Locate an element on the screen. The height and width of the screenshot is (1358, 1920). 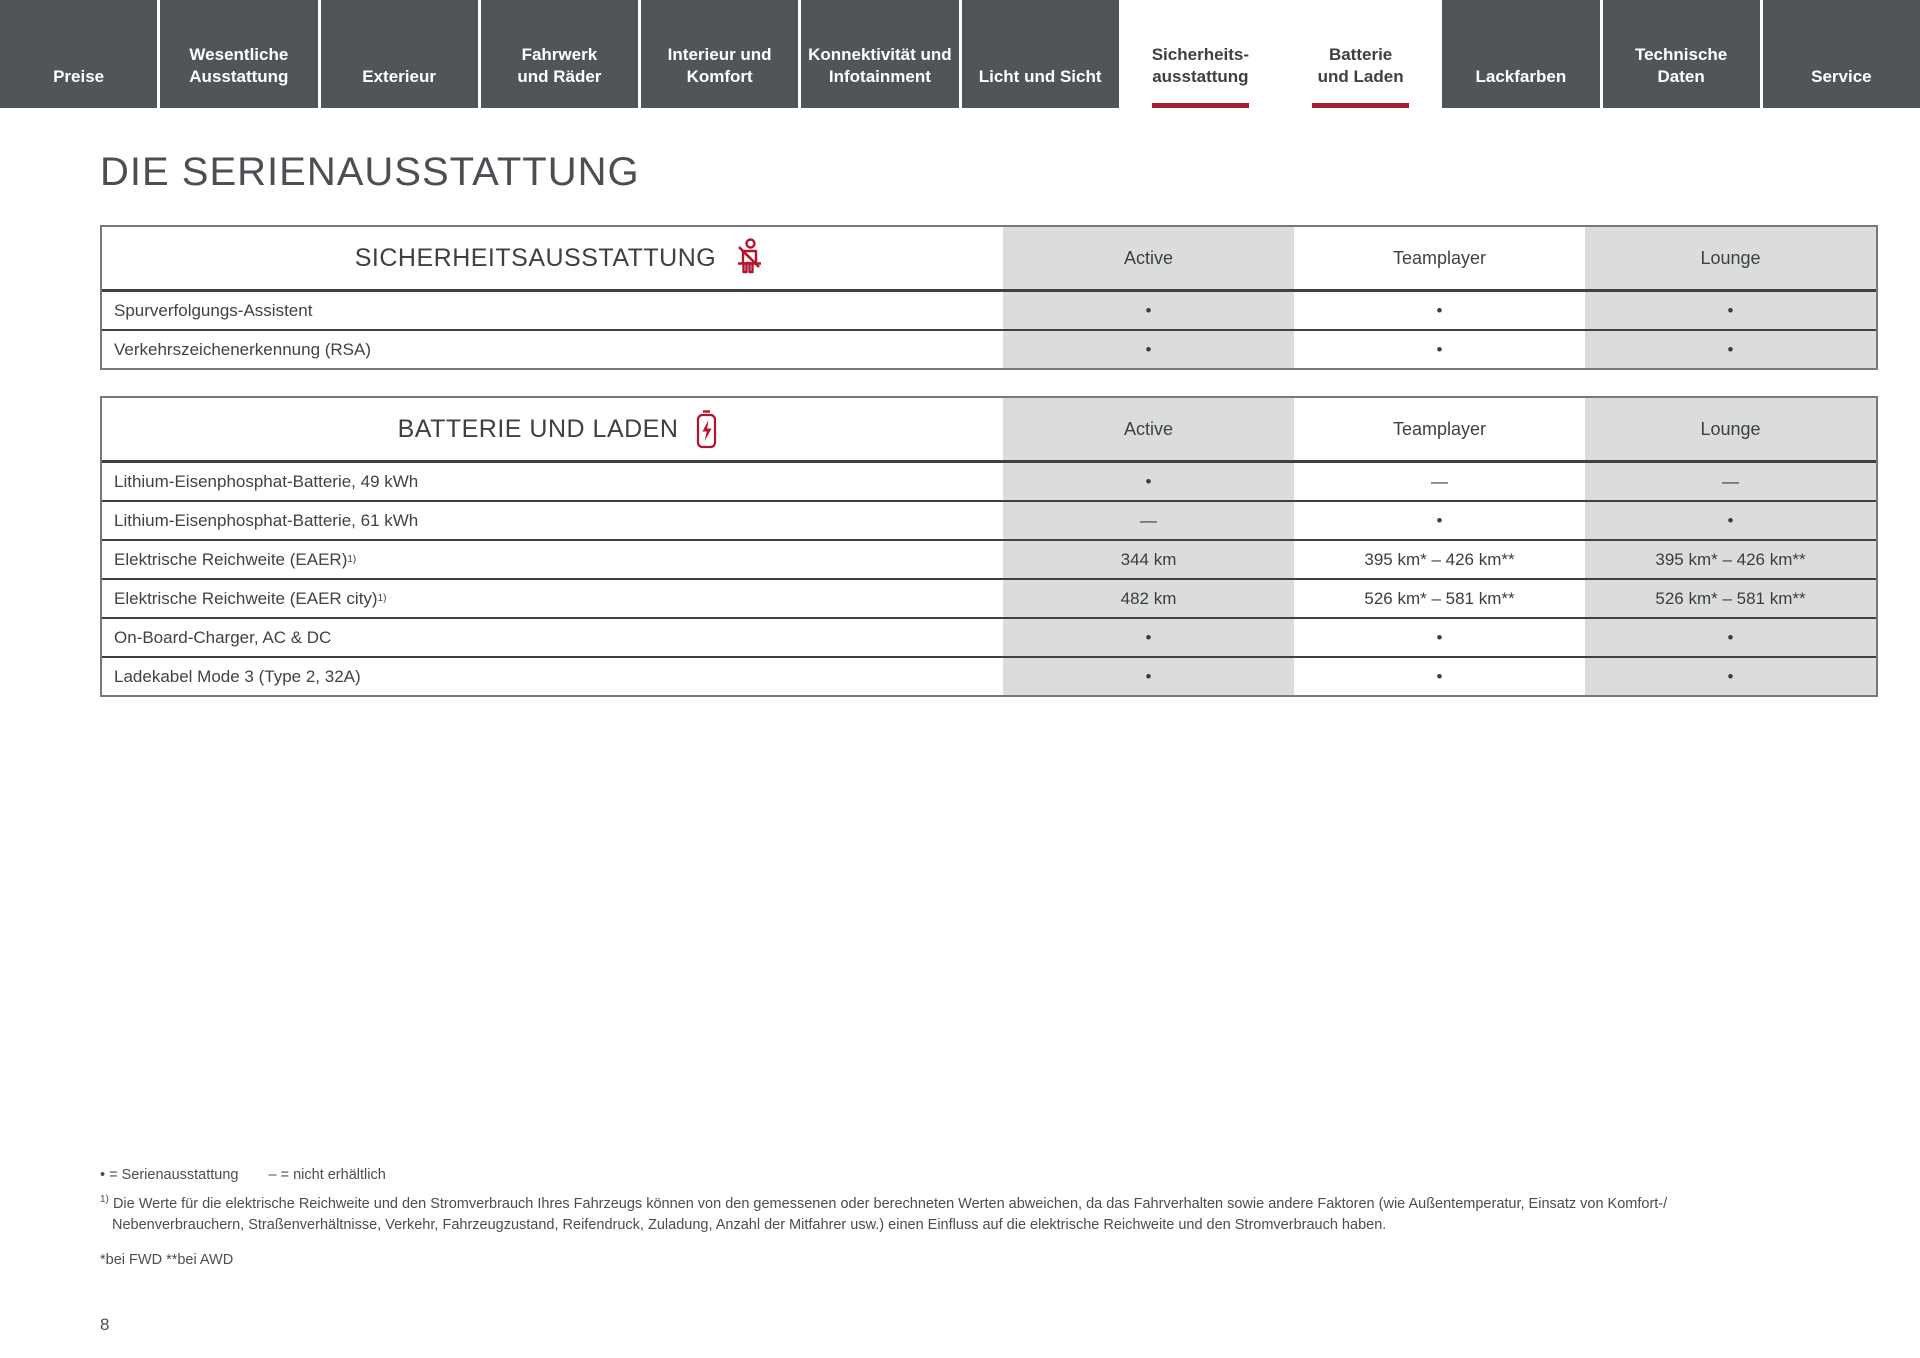
cell-active: 344 km is located at coordinates (1148, 559).